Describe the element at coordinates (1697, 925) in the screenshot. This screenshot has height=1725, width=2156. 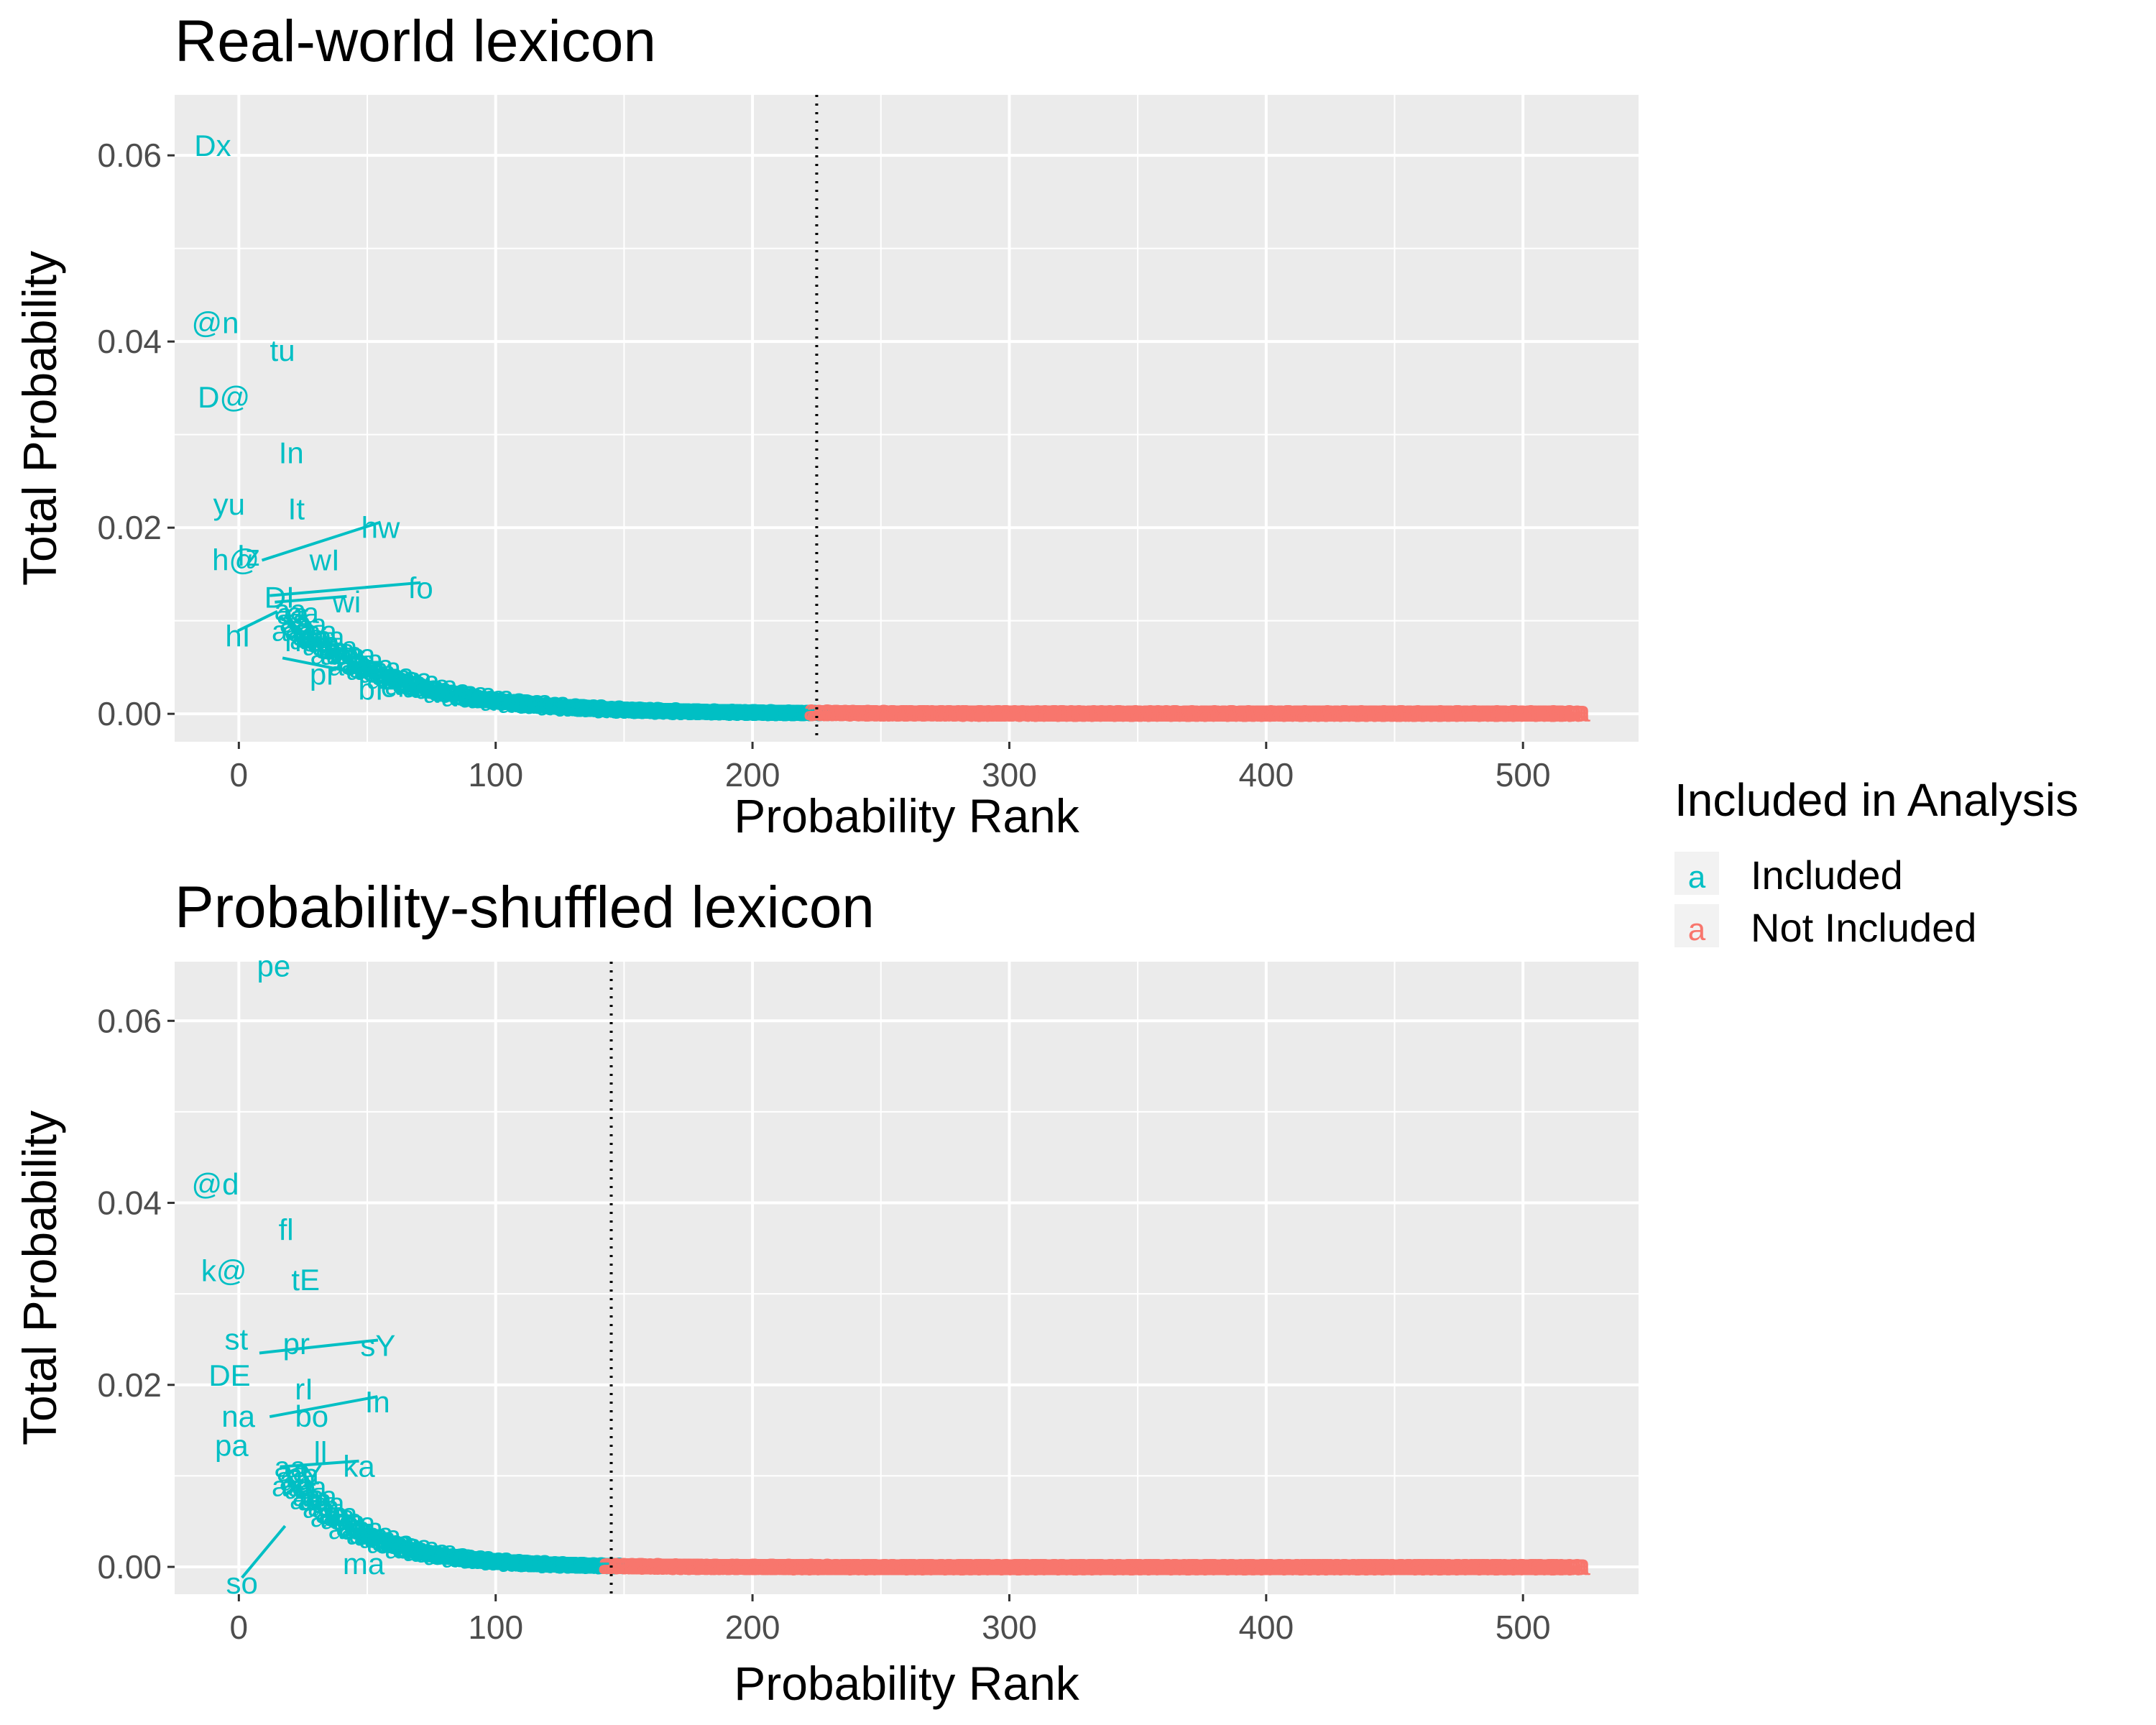
I see `legend-key-bg-not-included` at that location.